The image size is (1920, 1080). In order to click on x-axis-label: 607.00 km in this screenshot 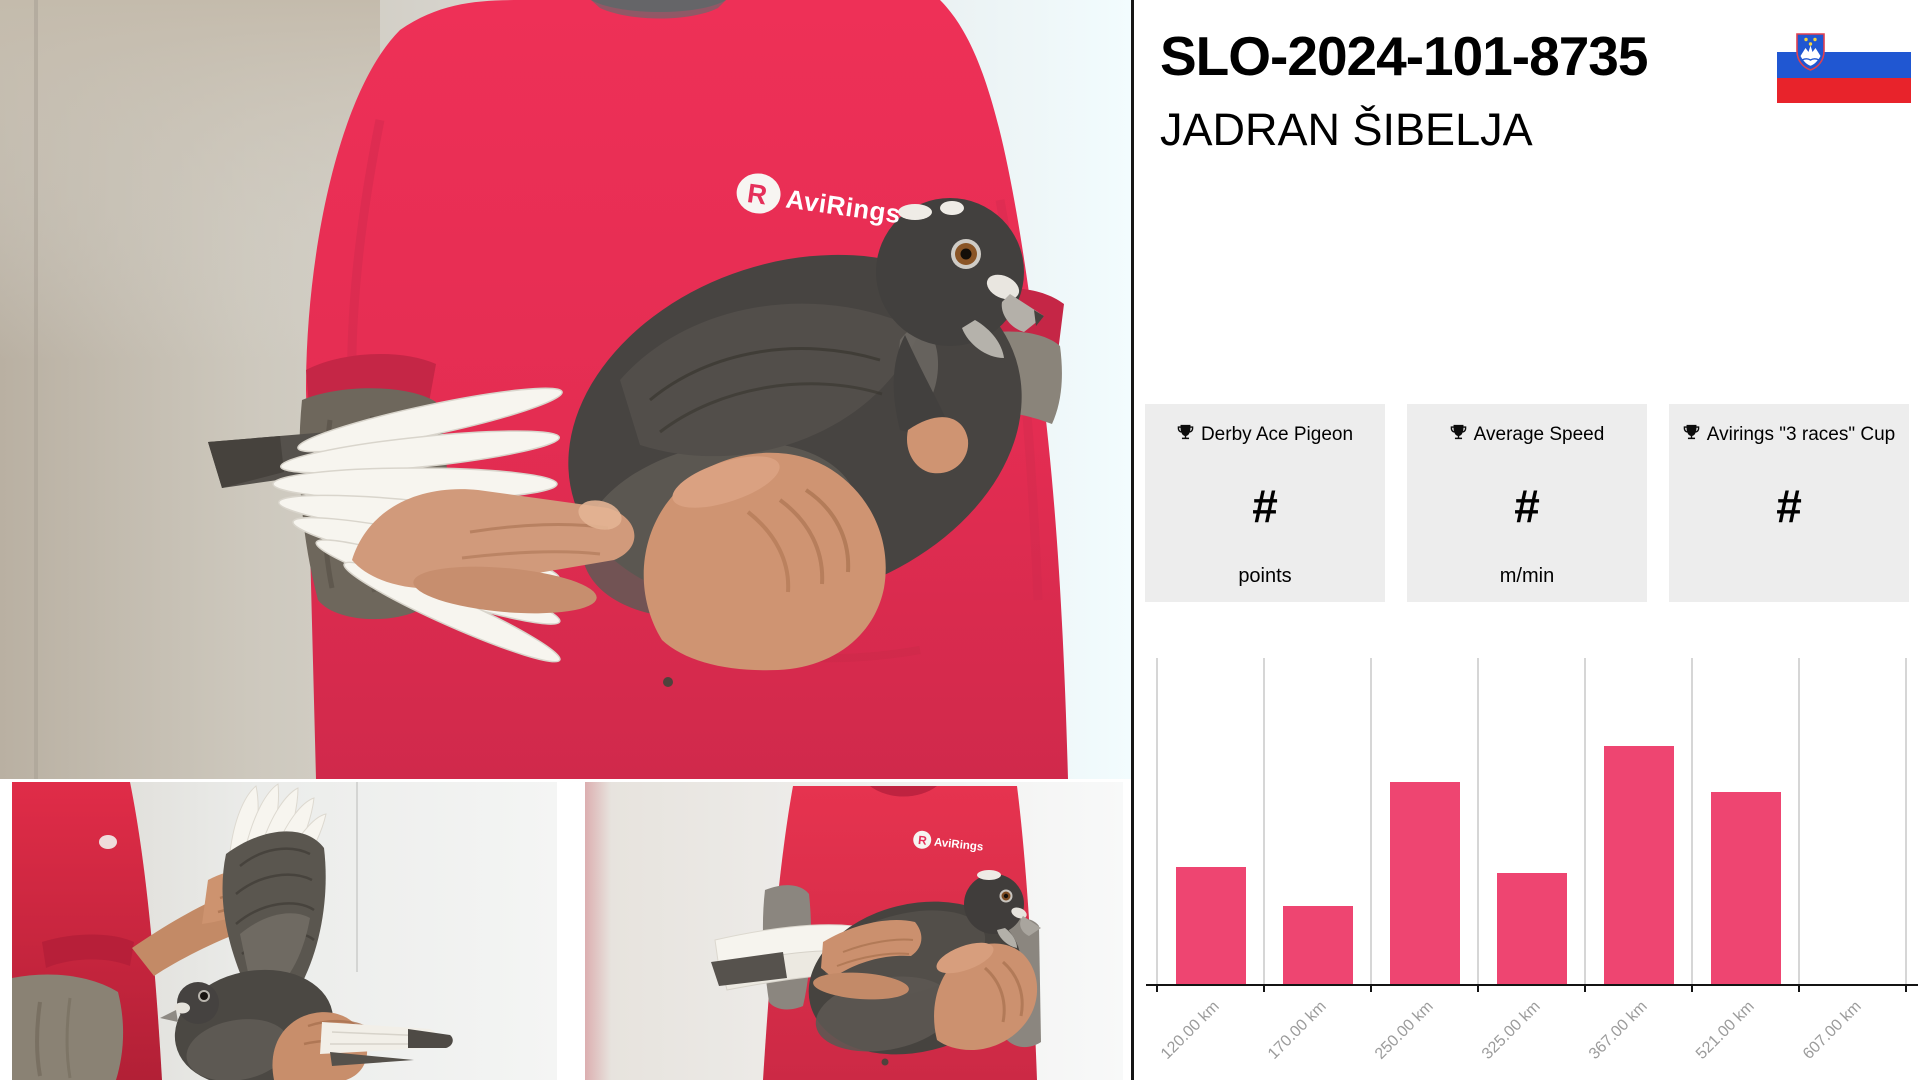, I will do `click(1832, 1030)`.